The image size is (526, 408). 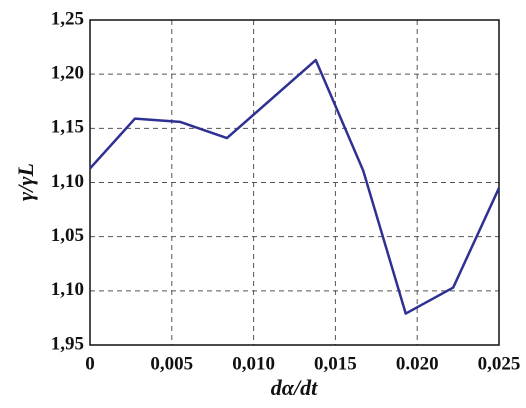 What do you see at coordinates (499, 363) in the screenshot?
I see `x-tick-label: 0,025` at bounding box center [499, 363].